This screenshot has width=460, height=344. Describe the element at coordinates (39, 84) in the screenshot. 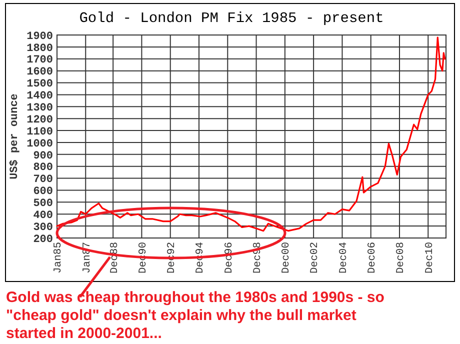

I see `y-tick-label: 1500` at that location.